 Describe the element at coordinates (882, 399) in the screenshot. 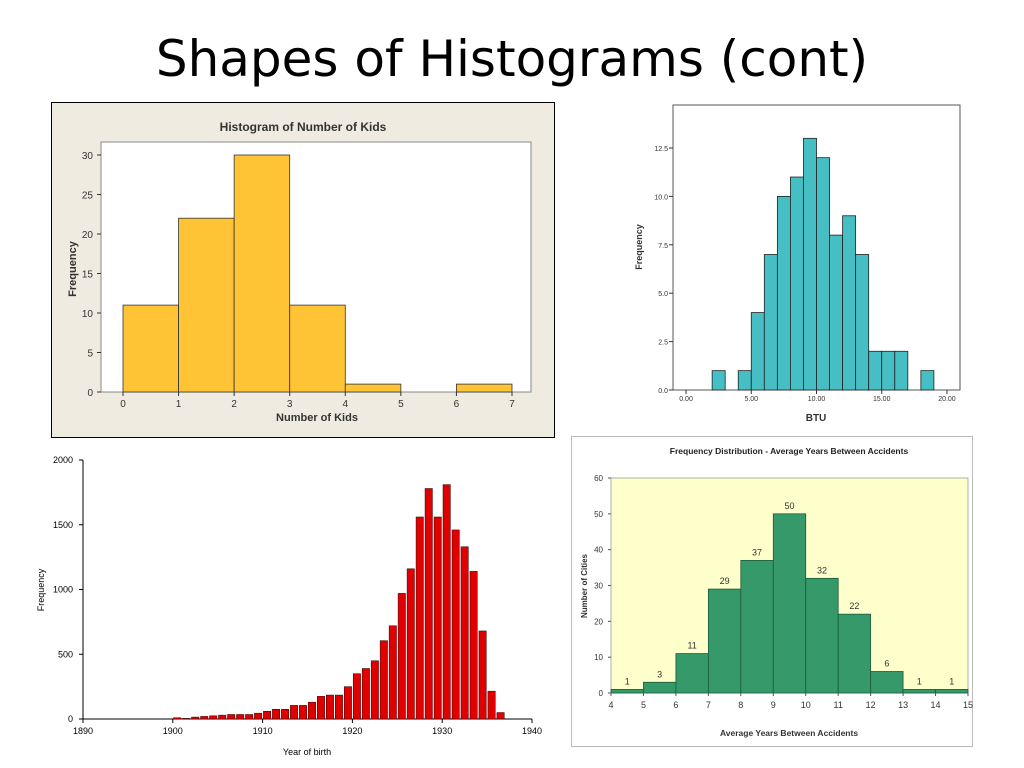

I see `x-tick-label: 15.00` at that location.